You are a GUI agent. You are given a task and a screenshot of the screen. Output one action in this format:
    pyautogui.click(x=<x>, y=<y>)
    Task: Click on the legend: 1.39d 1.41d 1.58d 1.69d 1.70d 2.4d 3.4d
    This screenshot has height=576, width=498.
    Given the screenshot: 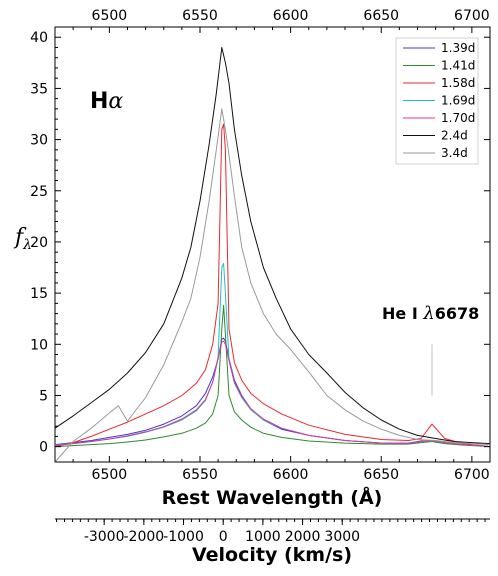 What is the action you would take?
    pyautogui.click(x=437, y=101)
    